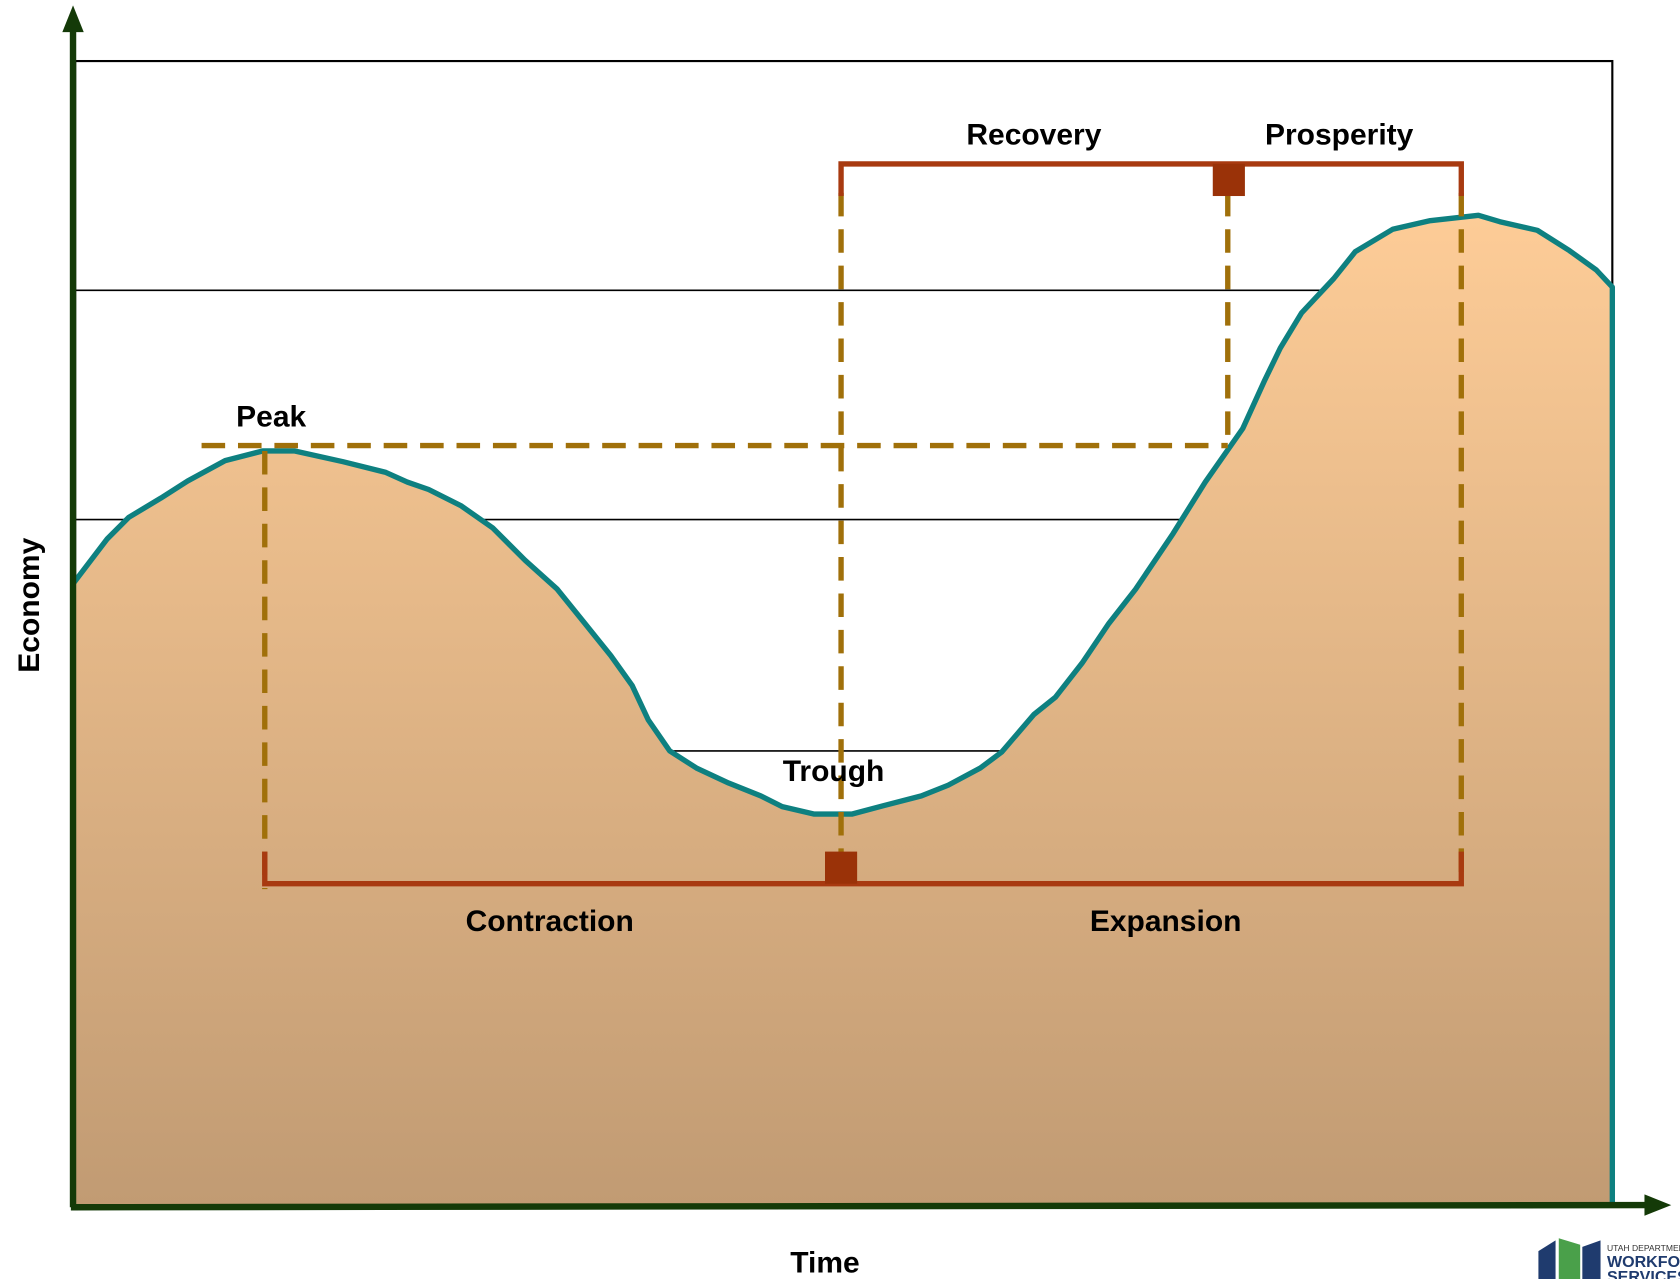 This screenshot has height=1279, width=1680. What do you see at coordinates (863, 869) in the screenshot?
I see `bottom-bracket` at bounding box center [863, 869].